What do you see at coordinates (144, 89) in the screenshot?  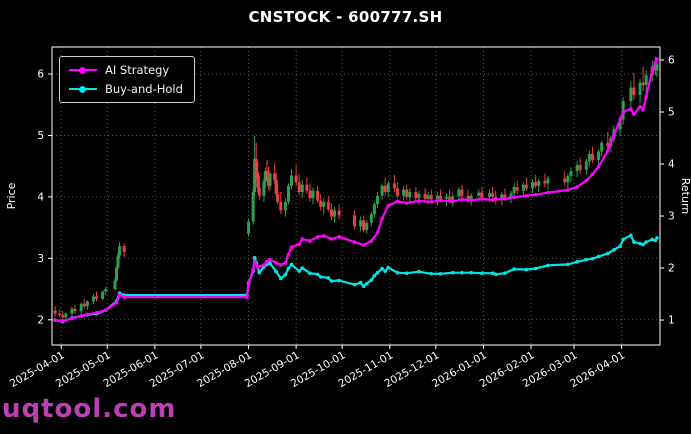 I see `legend-label-buy-and-hold: Buy-and-Hold` at bounding box center [144, 89].